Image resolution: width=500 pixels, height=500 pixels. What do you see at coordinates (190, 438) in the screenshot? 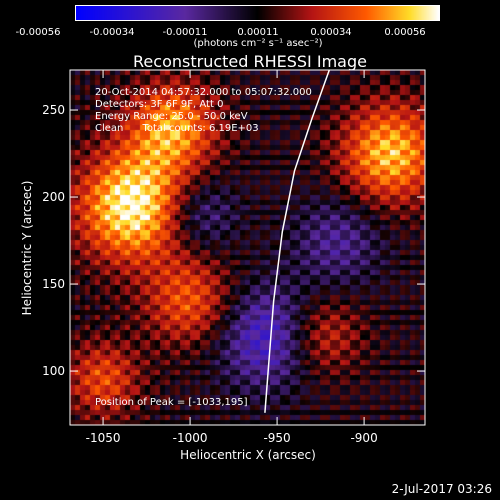
I see `x-tick-label: -1000` at bounding box center [190, 438].